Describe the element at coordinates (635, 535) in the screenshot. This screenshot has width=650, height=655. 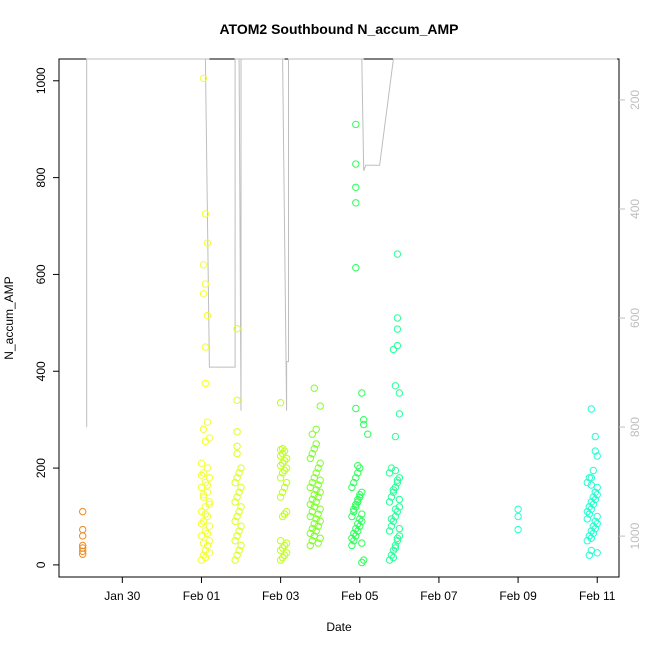
I see `y2-tick-label: 1000` at that location.